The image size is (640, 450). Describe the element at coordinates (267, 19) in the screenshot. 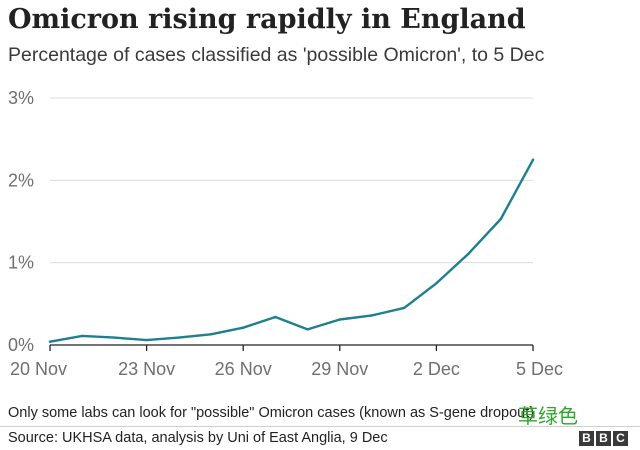

I see `chart-title: Omicron rising rapidly in England` at that location.